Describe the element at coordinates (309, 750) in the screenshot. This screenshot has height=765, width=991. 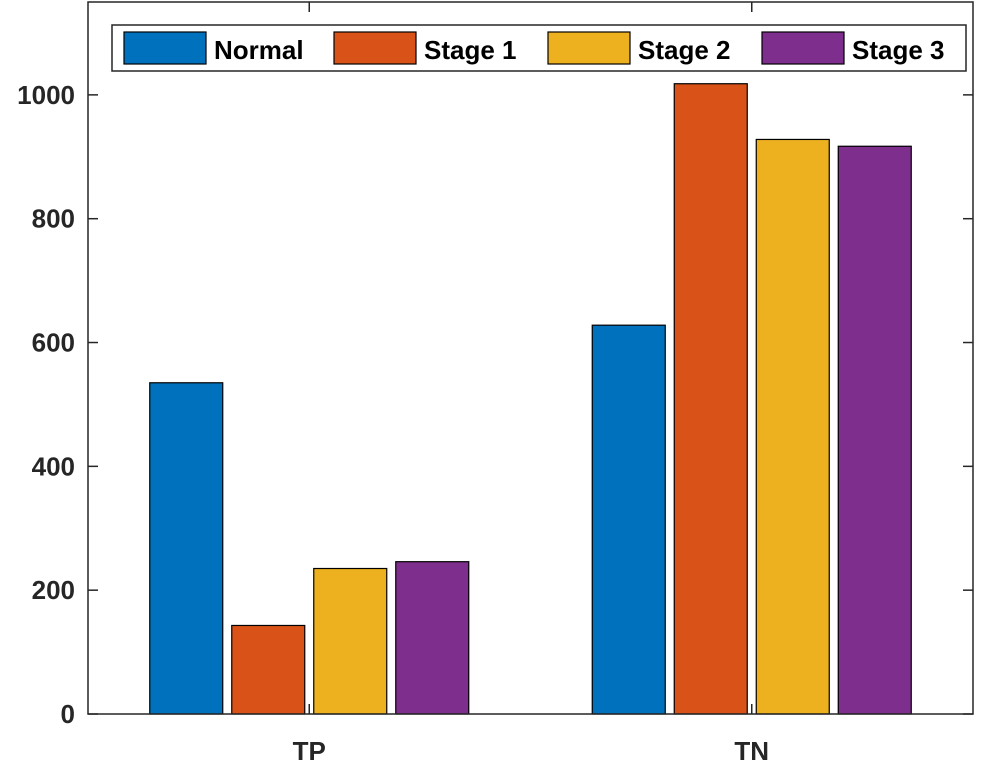
I see `x-tick-label: TP` at that location.